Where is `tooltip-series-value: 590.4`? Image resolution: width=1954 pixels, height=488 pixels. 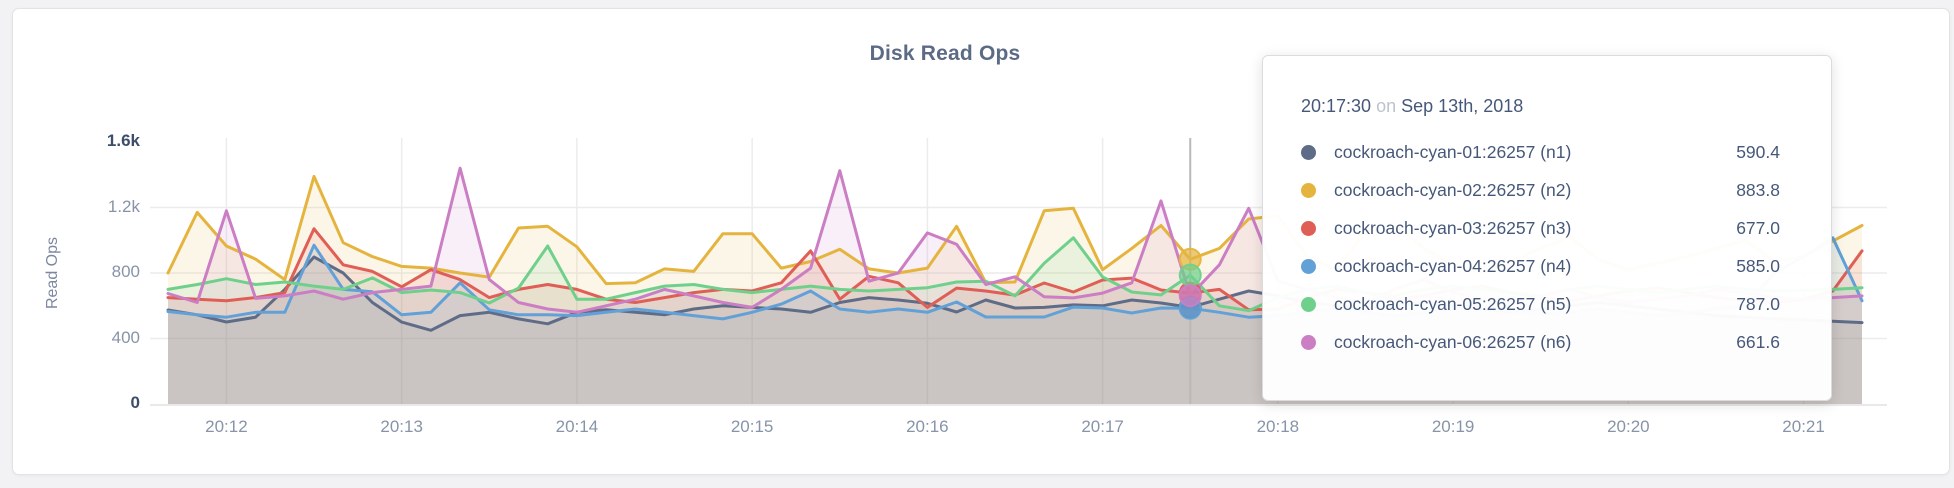
tooltip-series-value: 590.4 is located at coordinates (1758, 151).